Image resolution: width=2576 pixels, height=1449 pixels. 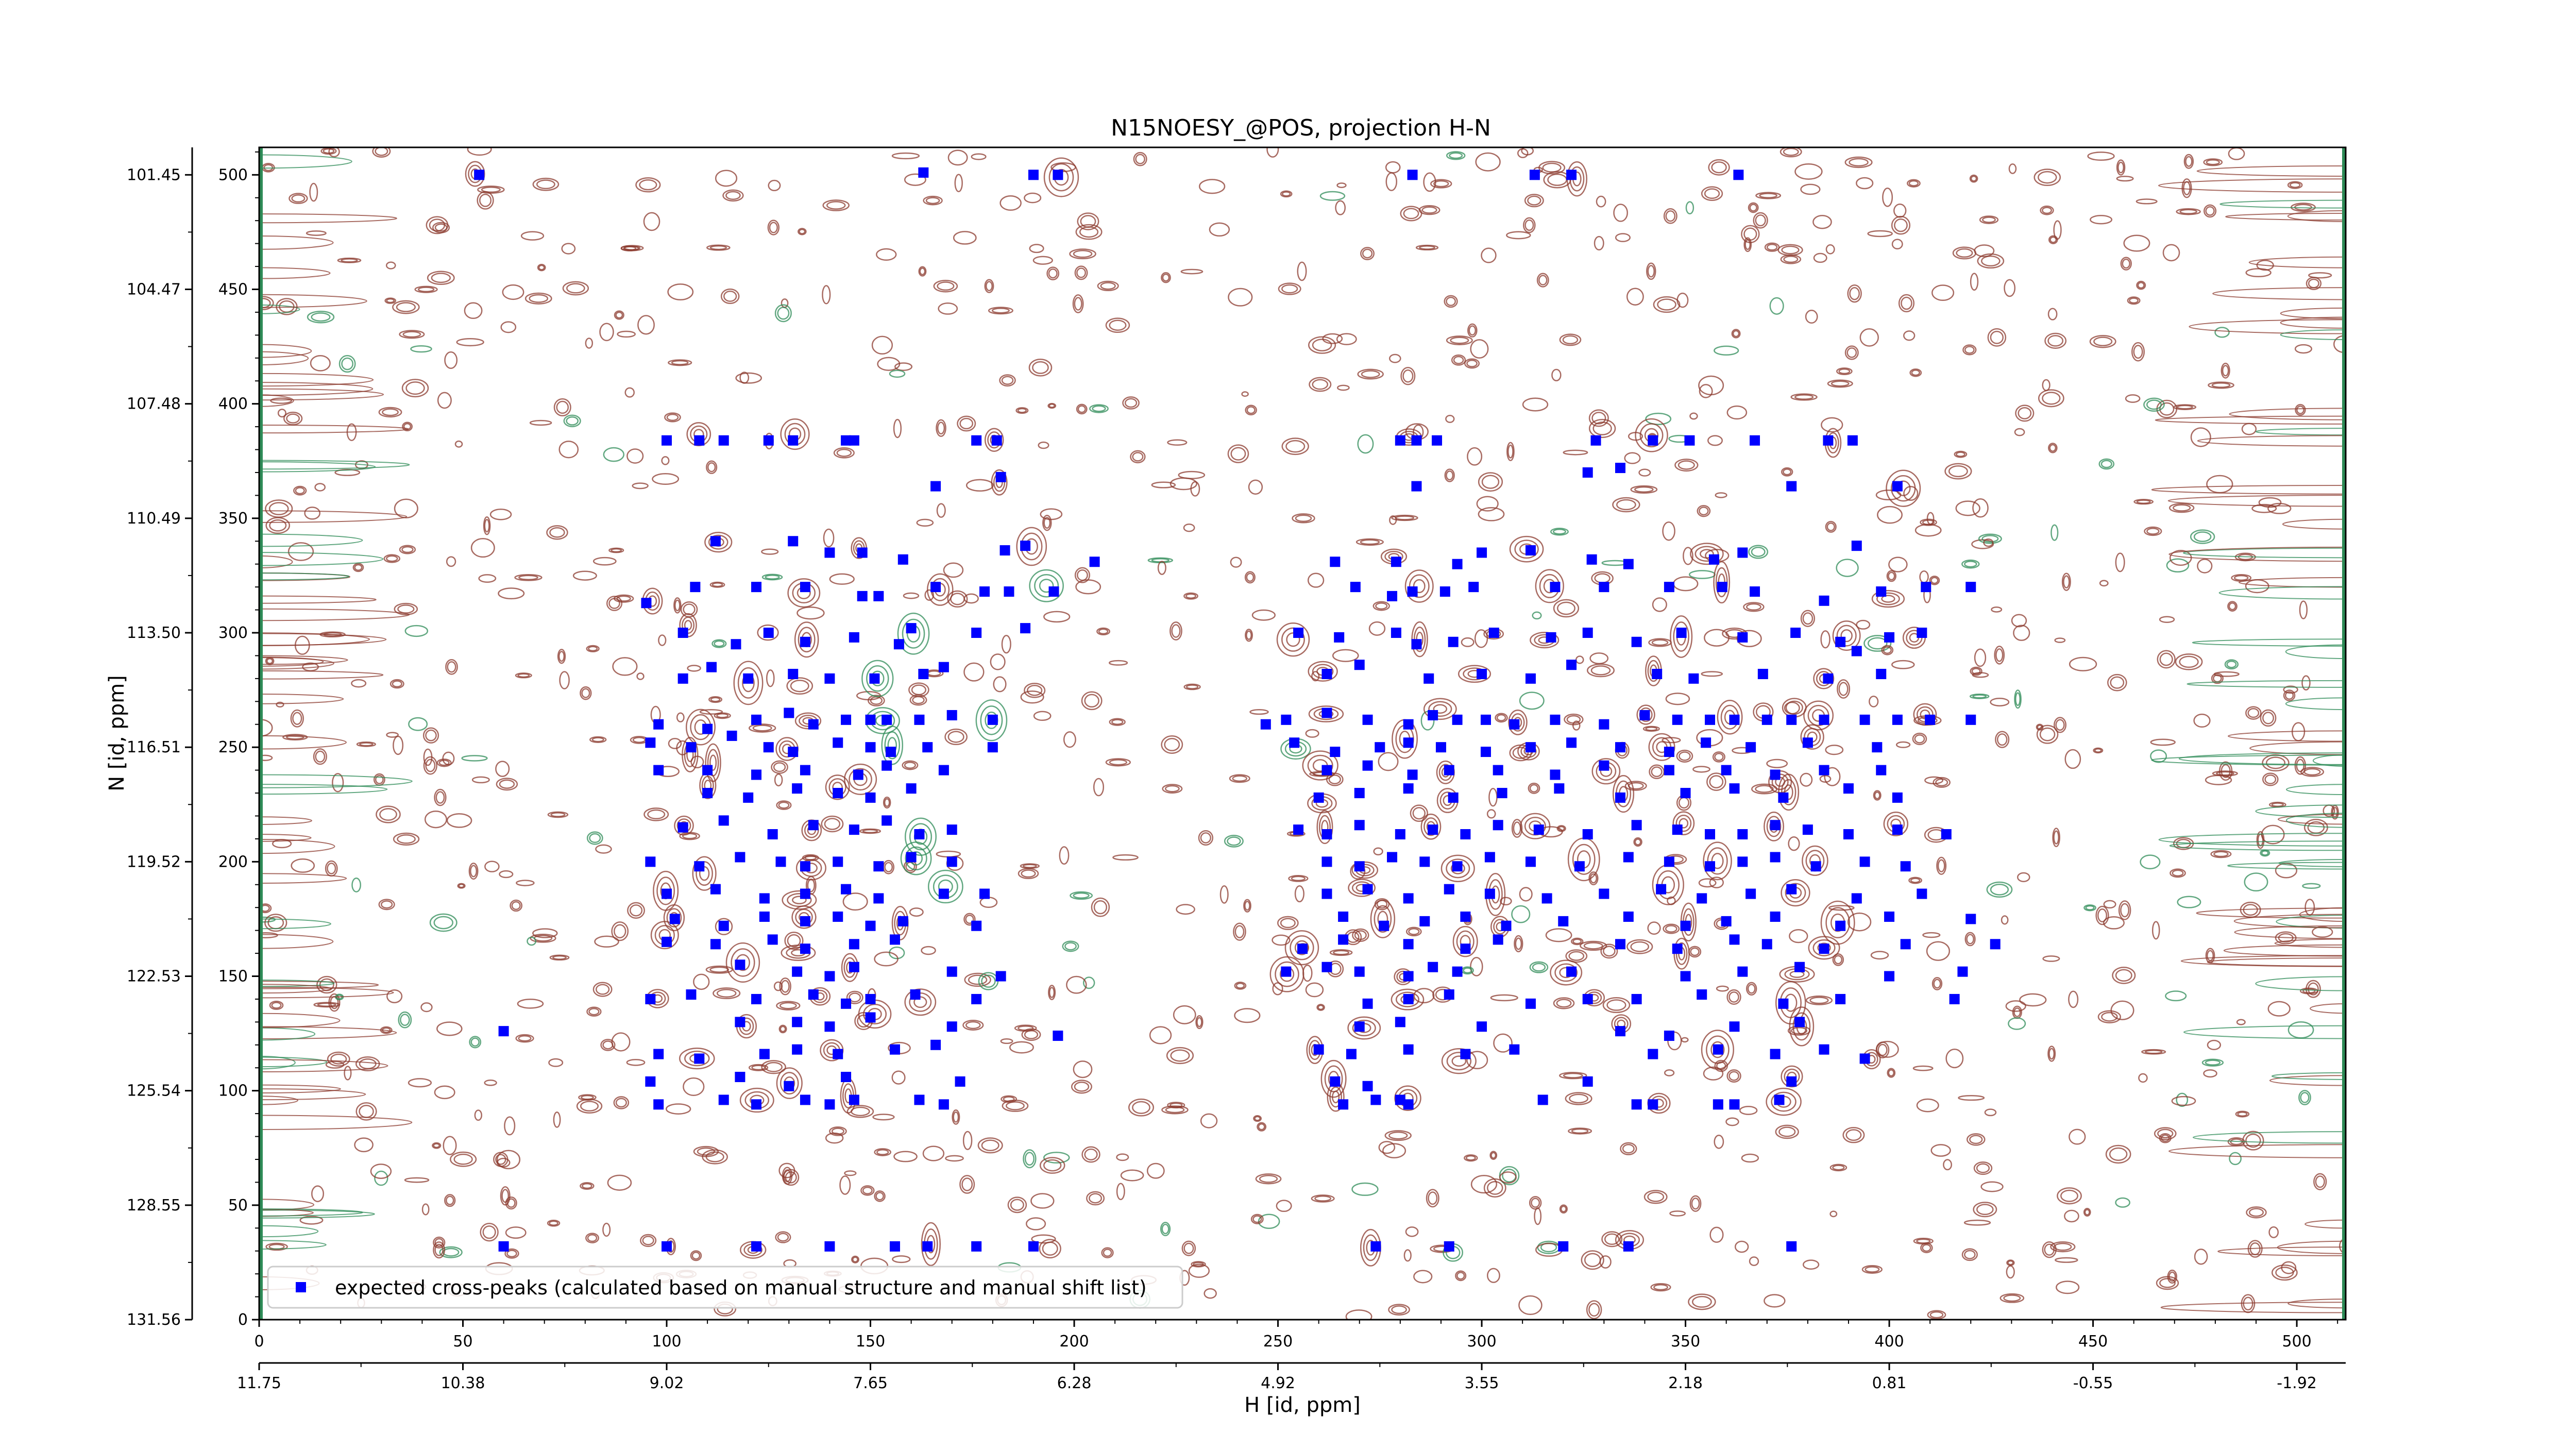 I want to click on x-index-tick-label: 200, so click(x=1074, y=1342).